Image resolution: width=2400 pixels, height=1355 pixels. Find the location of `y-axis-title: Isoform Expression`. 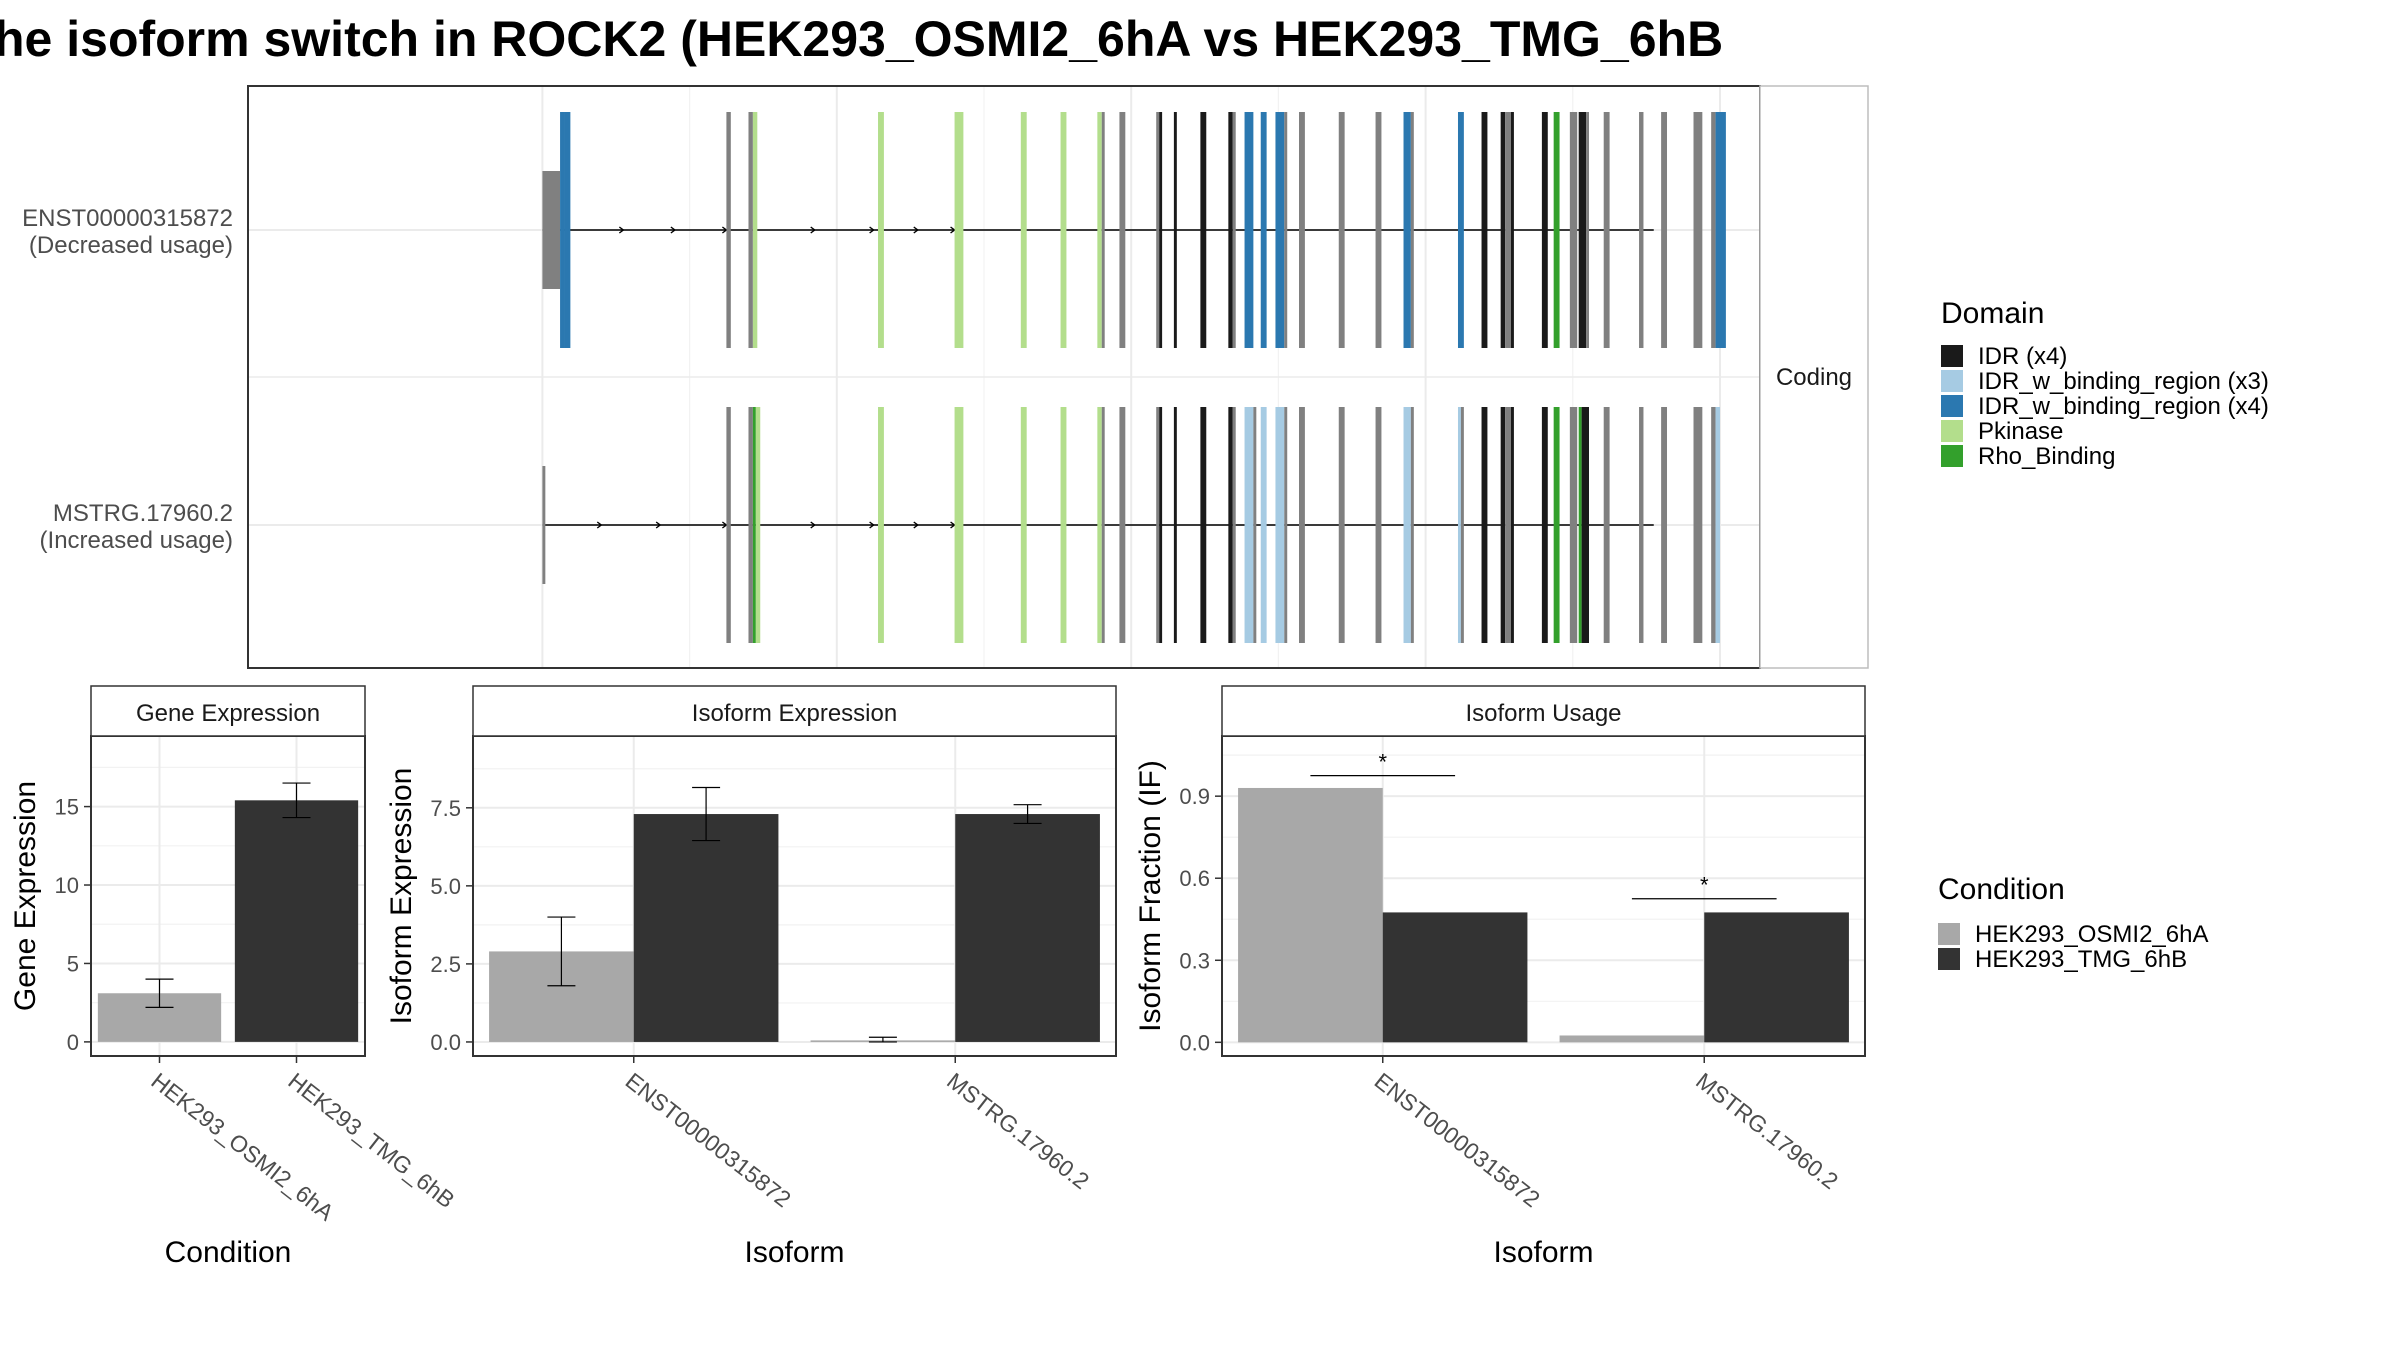

y-axis-title: Isoform Expression is located at coordinates (401, 896).